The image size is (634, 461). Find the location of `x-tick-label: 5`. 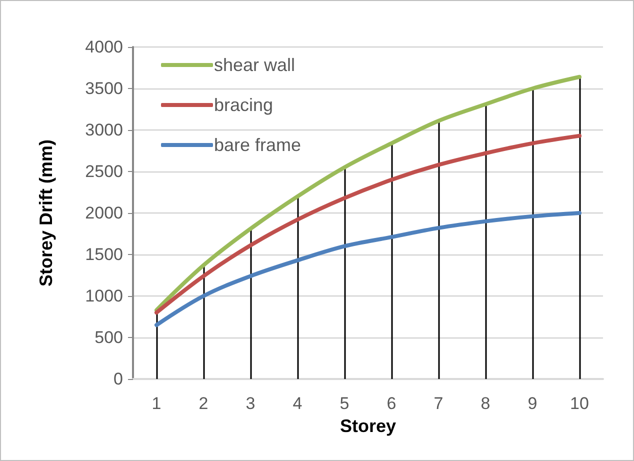

x-tick-label: 5 is located at coordinates (345, 403).